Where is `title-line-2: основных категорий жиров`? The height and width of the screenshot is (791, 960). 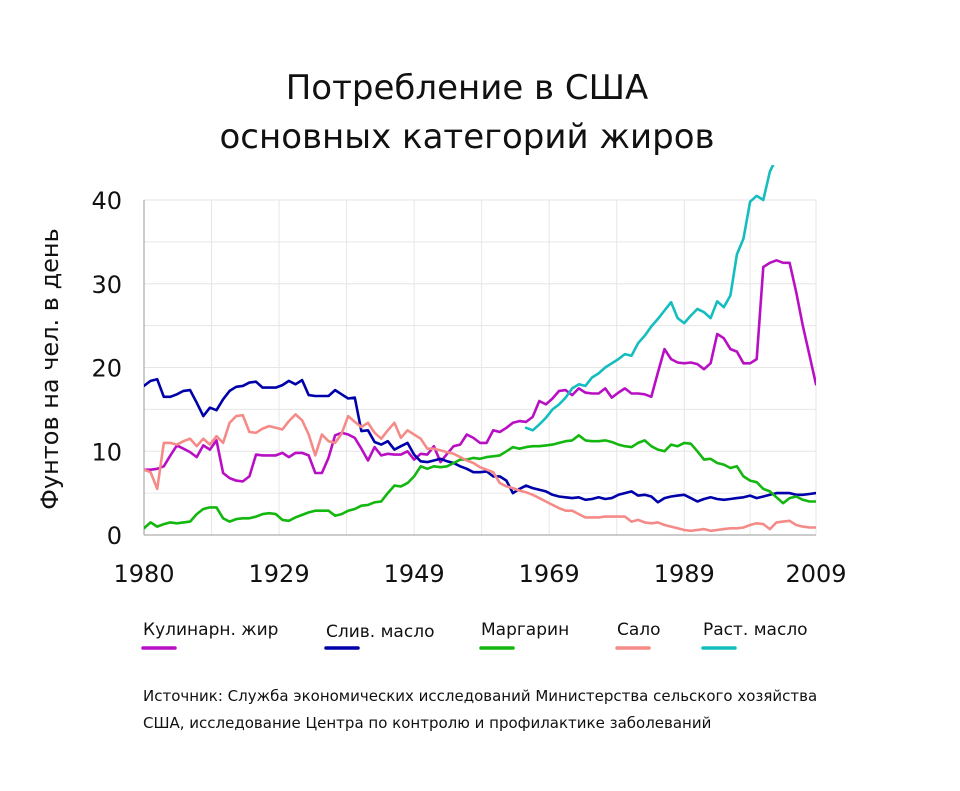 title-line-2: основных категорий жиров is located at coordinates (466, 137).